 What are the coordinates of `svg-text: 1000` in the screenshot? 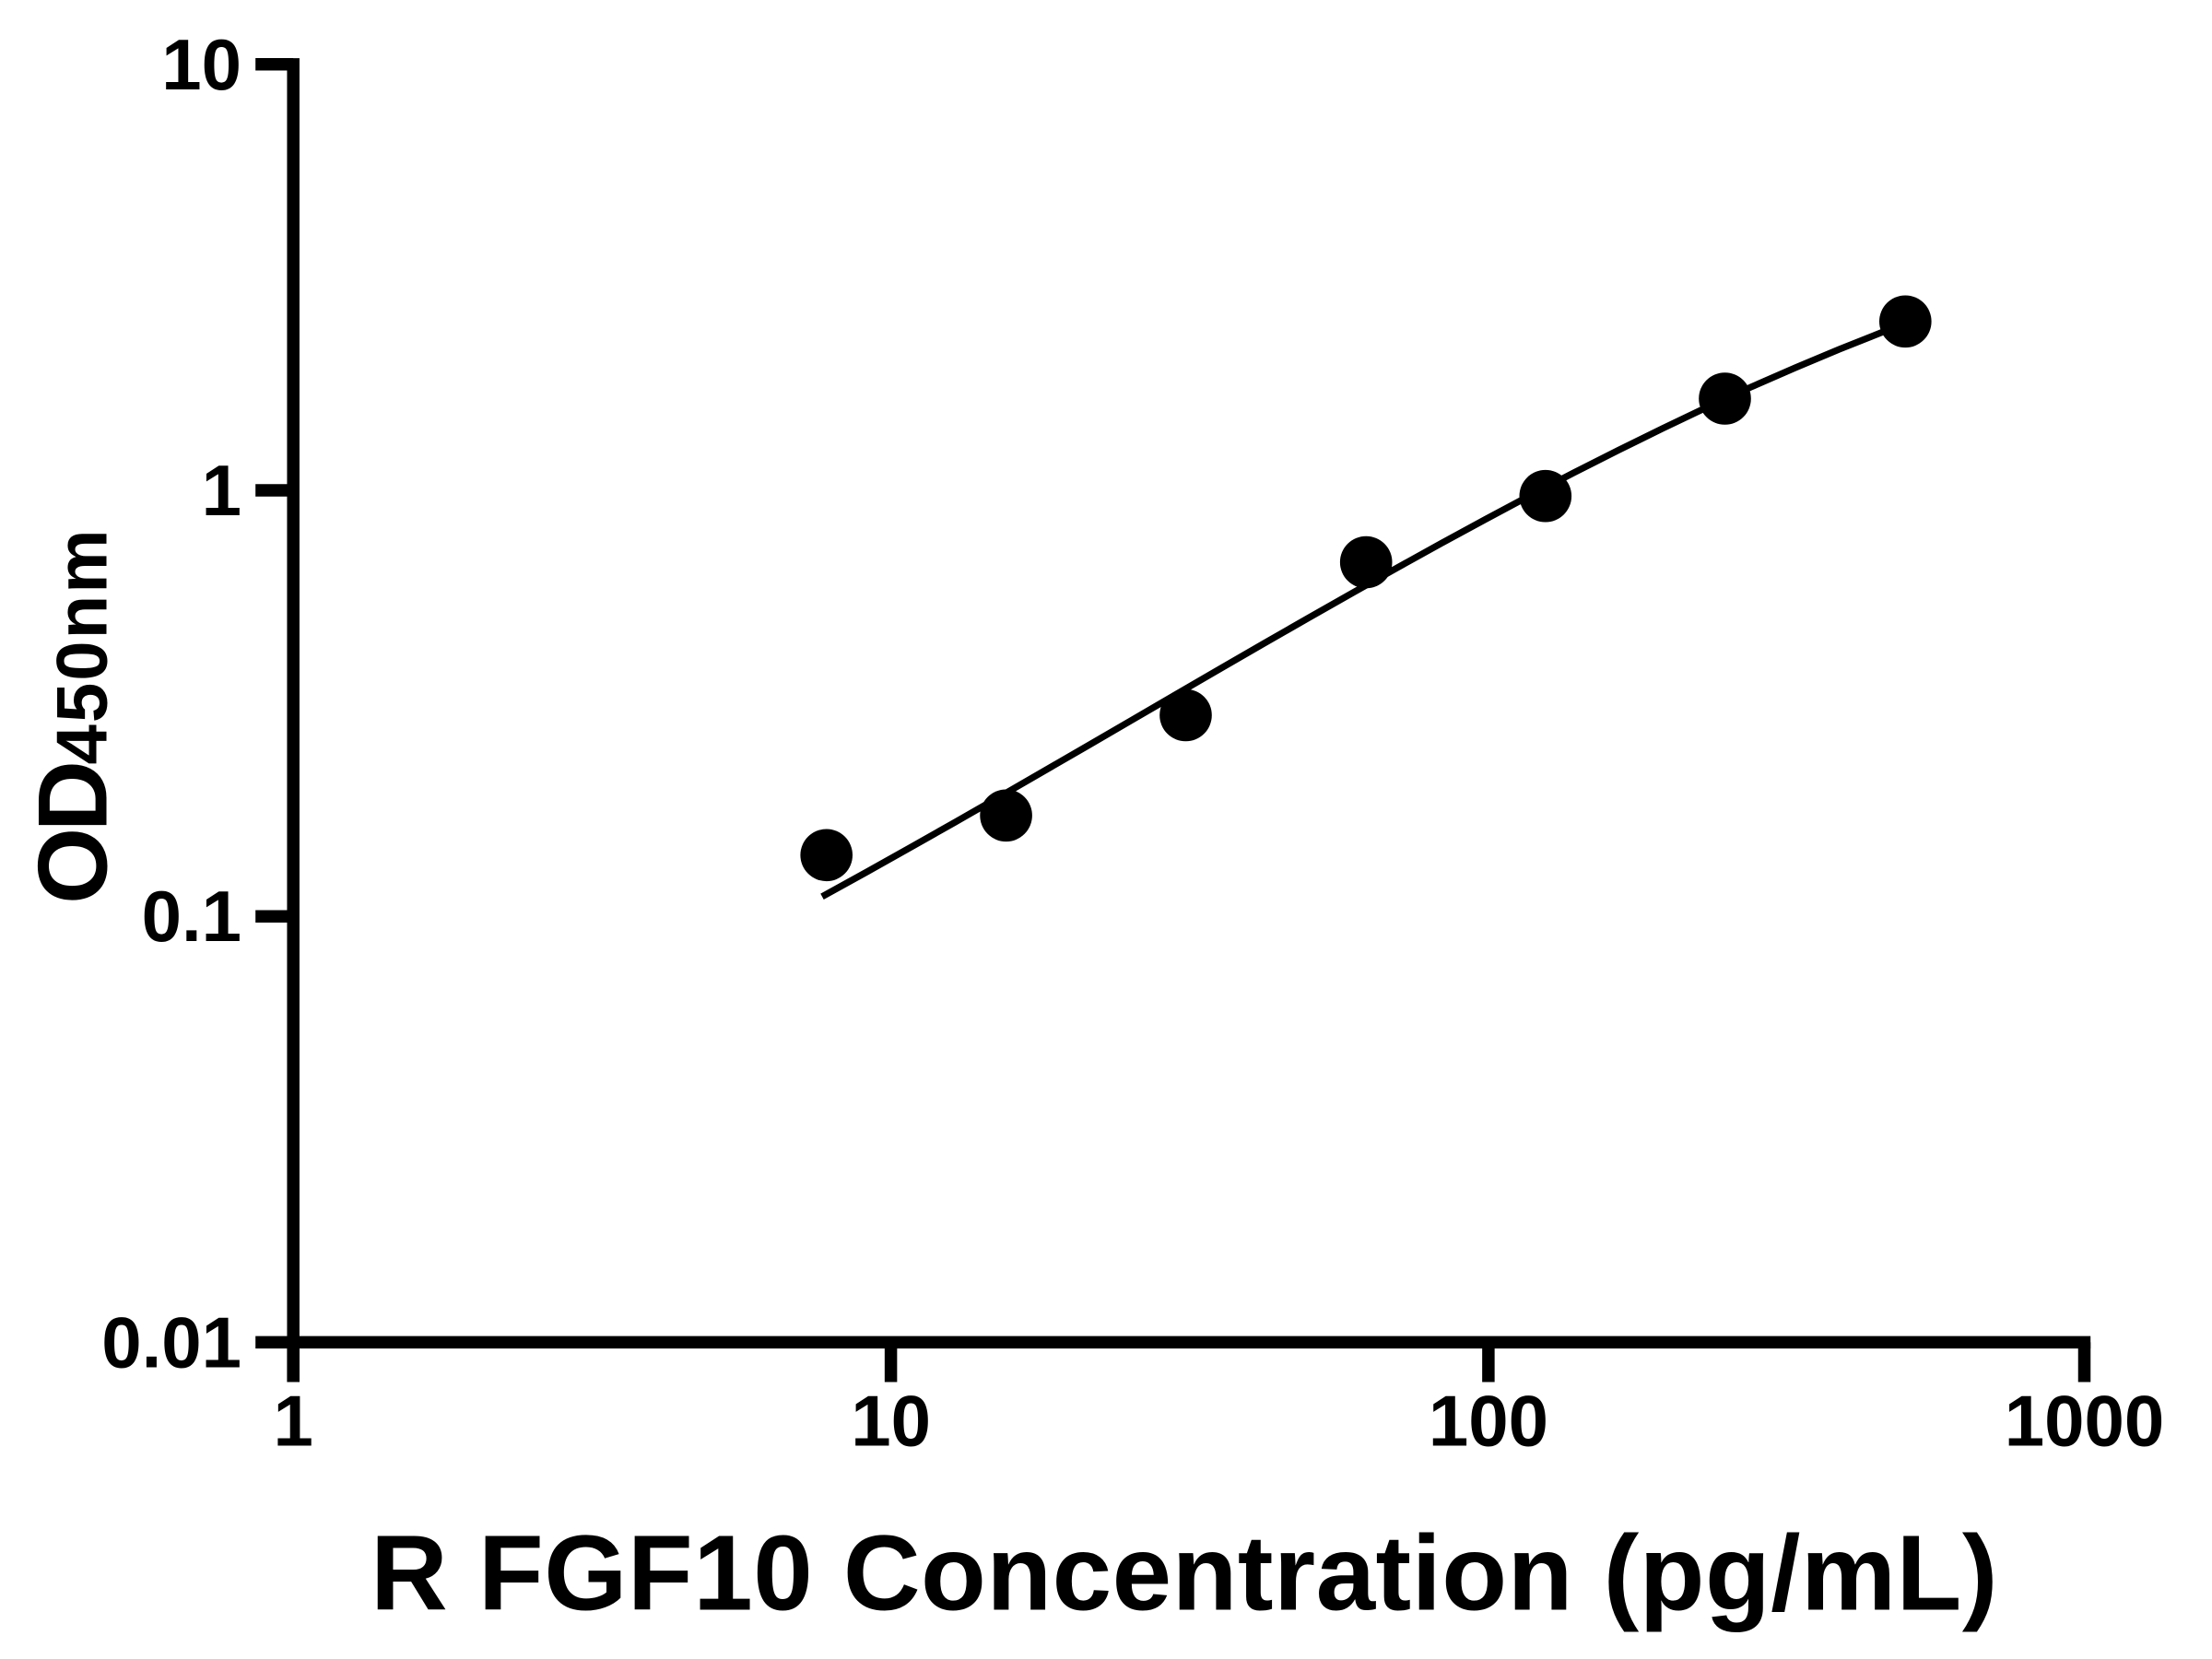 It's located at (2085, 1421).